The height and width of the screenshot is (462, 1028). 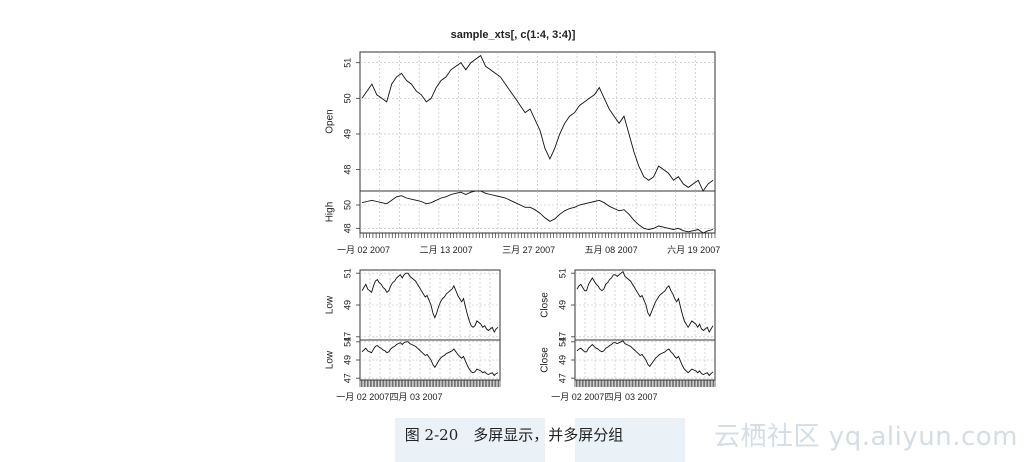 What do you see at coordinates (330, 212) in the screenshot?
I see `series-label-high: High` at bounding box center [330, 212].